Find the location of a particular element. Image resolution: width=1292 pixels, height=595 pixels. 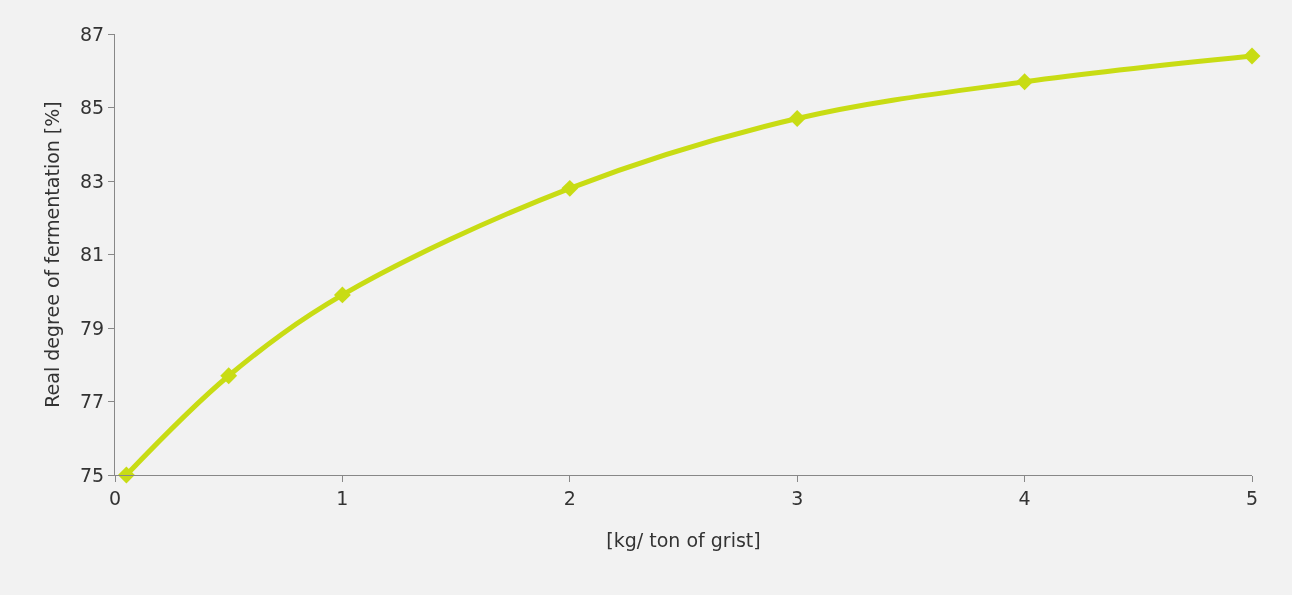

y-tick-label: 87 is located at coordinates (92, 33).